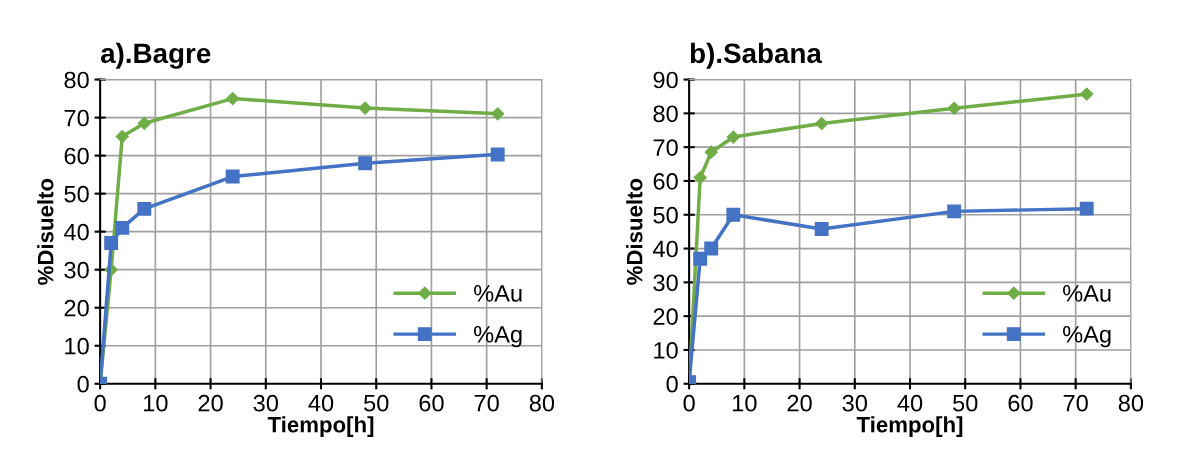 The height and width of the screenshot is (468, 1178). What do you see at coordinates (756, 55) in the screenshot?
I see `chart-title: b).Sabana` at bounding box center [756, 55].